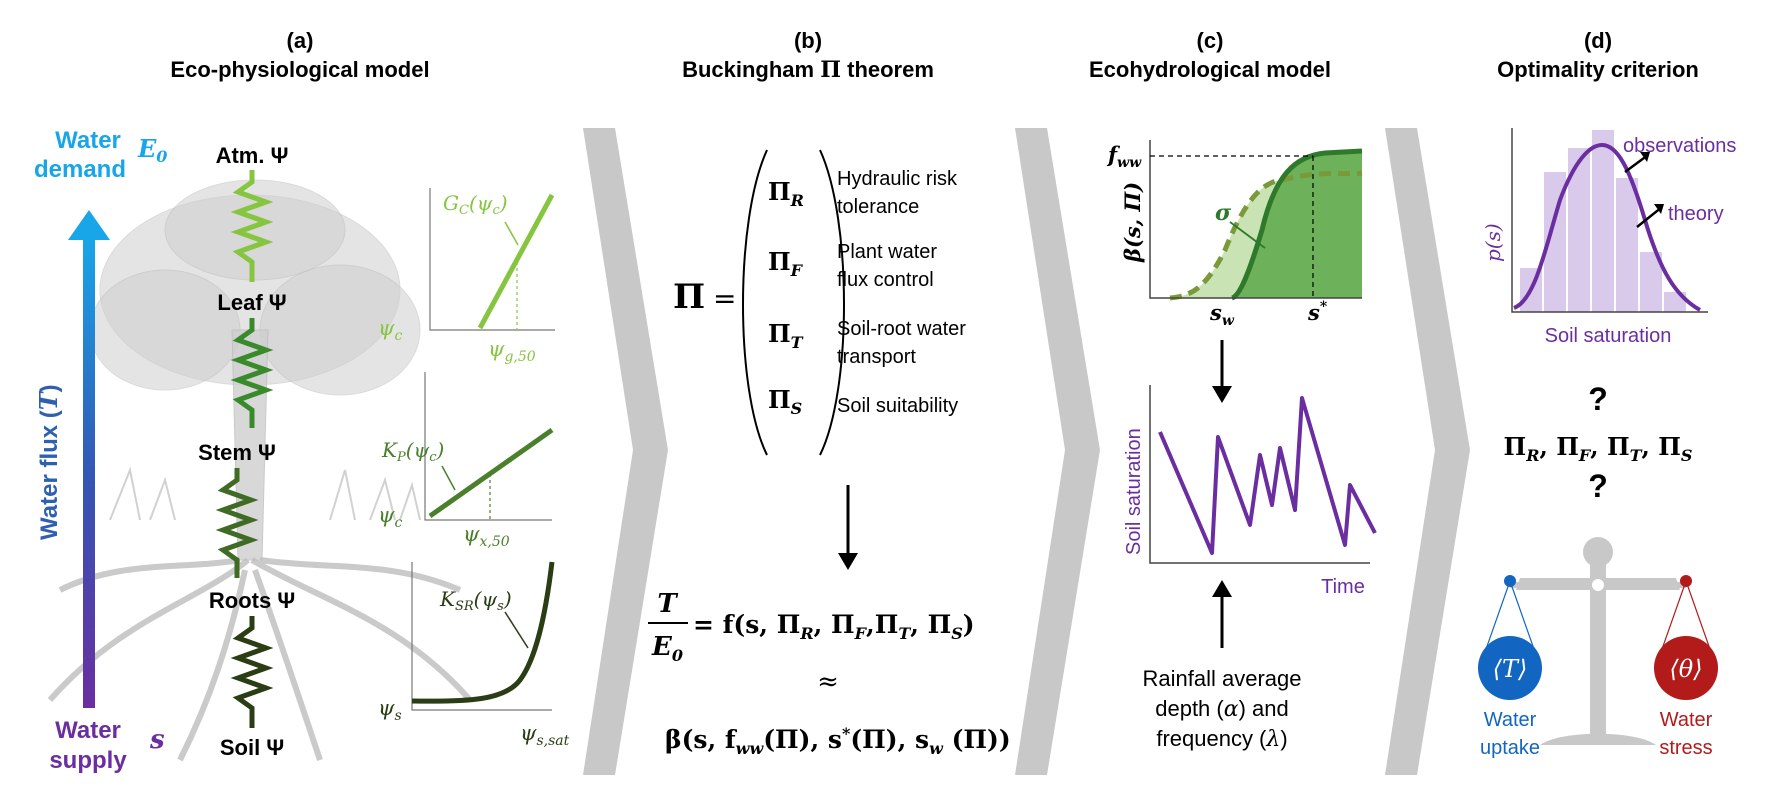  What do you see at coordinates (1317, 312) in the screenshot?
I see `sstar-label: s*` at bounding box center [1317, 312].